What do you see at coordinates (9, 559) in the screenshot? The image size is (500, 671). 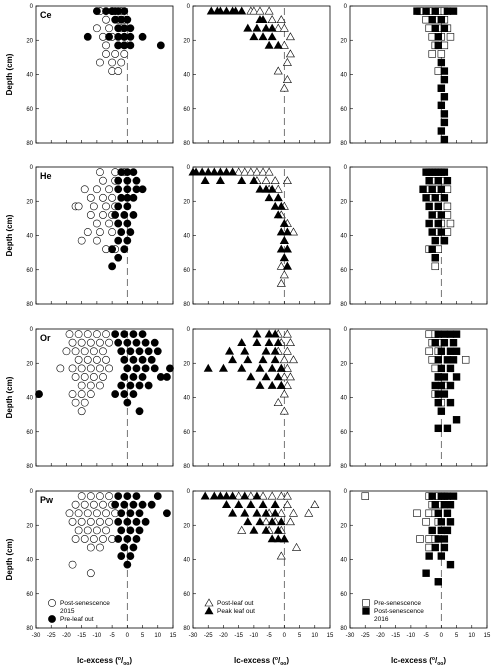 I see `y-axis-label: Depth (cm)` at bounding box center [9, 559].